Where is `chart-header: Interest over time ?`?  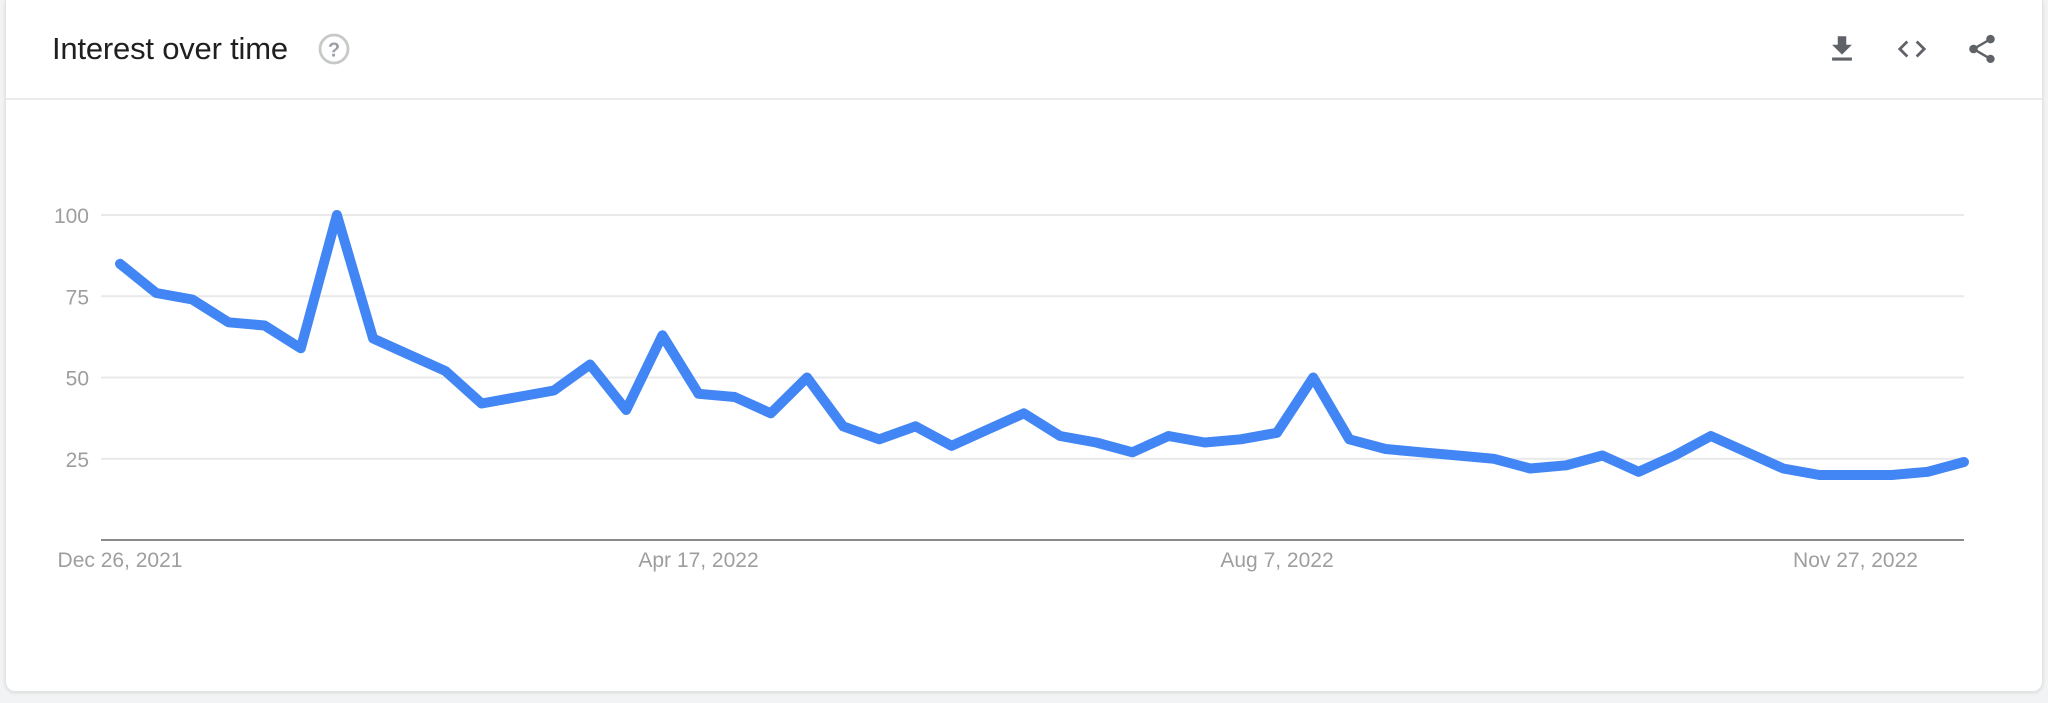 chart-header: Interest over time ? is located at coordinates (1024, 50).